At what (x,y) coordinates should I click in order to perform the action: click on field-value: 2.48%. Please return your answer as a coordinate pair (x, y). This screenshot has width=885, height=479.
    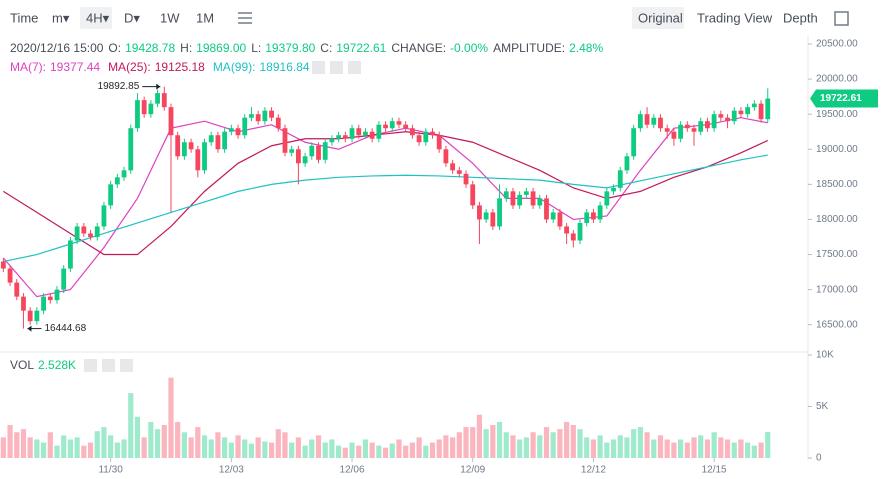
    Looking at the image, I should click on (586, 48).